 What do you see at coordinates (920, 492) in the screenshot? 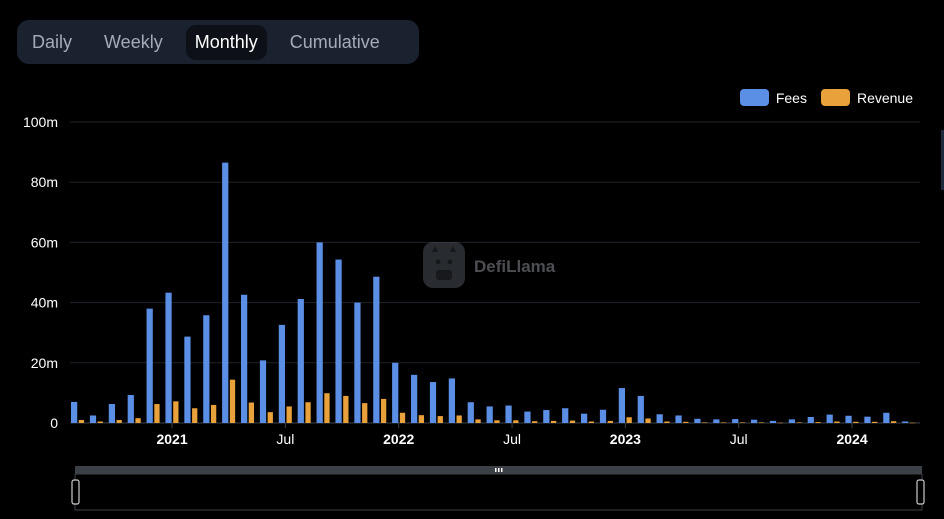
I see `slider-handle-right` at bounding box center [920, 492].